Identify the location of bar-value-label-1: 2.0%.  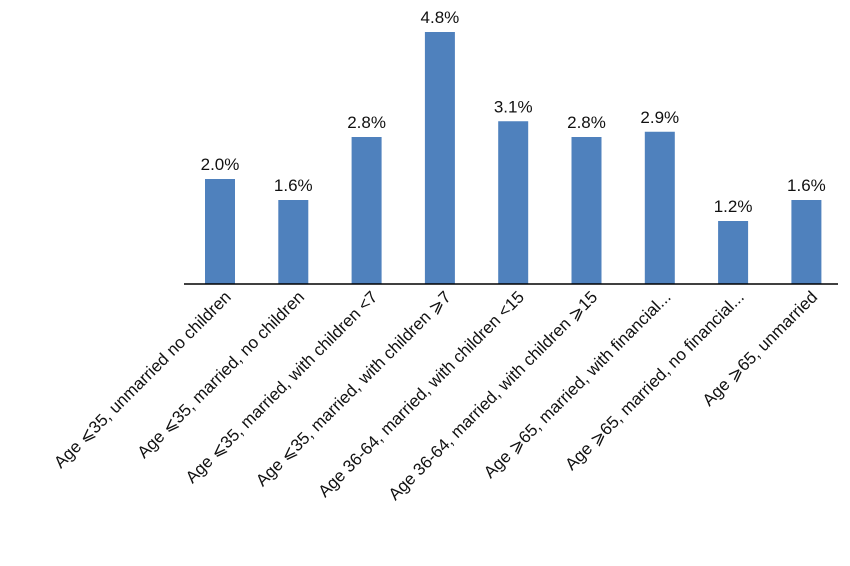
(220, 164).